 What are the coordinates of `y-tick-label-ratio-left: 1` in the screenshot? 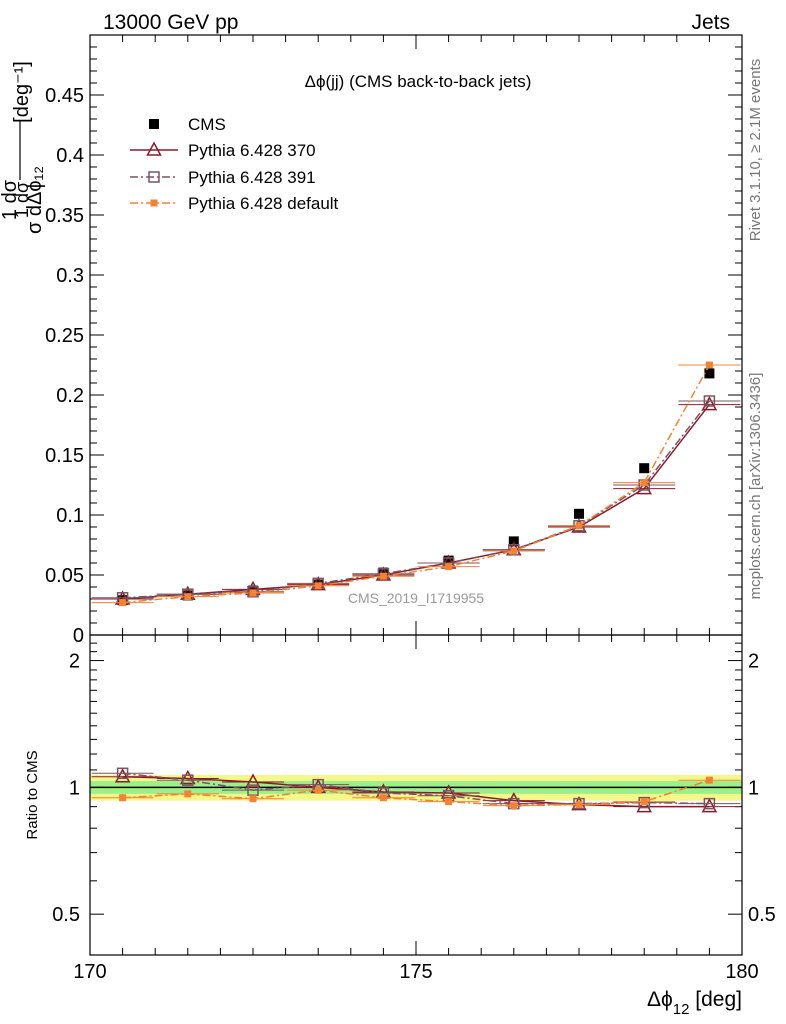 It's located at (74, 788).